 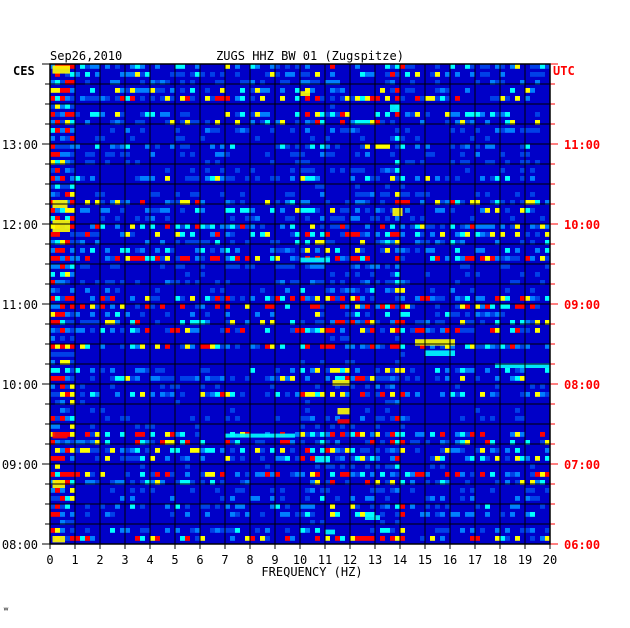 I want to click on x-tick-label: 2, so click(x=99, y=560).